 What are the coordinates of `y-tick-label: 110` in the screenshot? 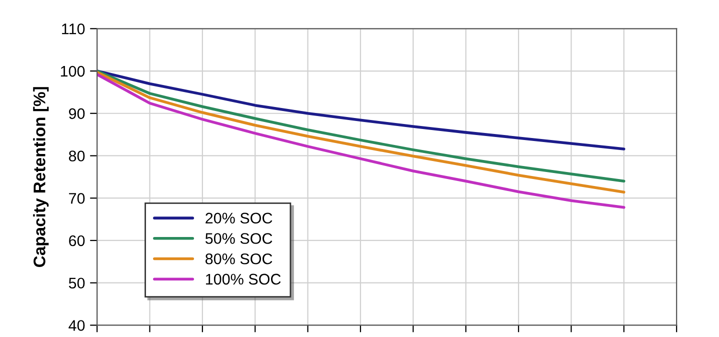 It's located at (73, 29).